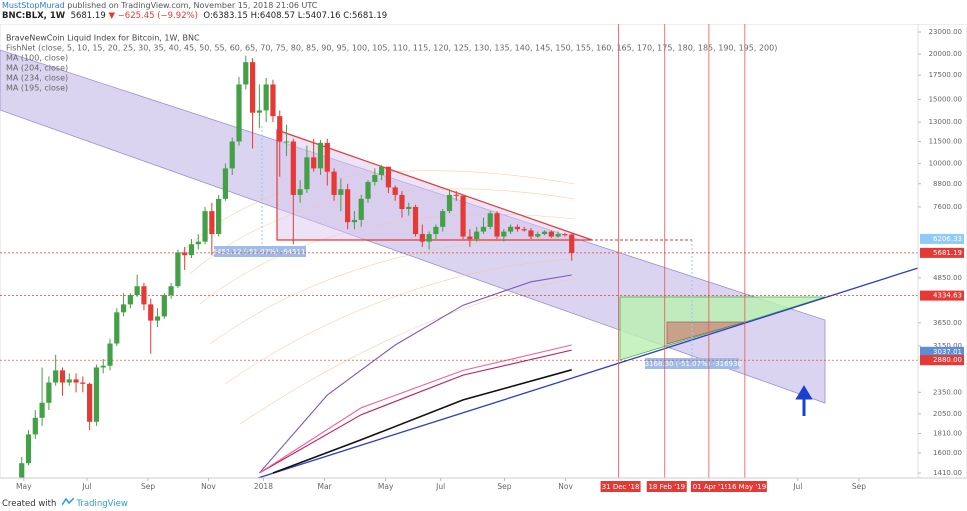  I want to click on measure-box, so click(692, 363).